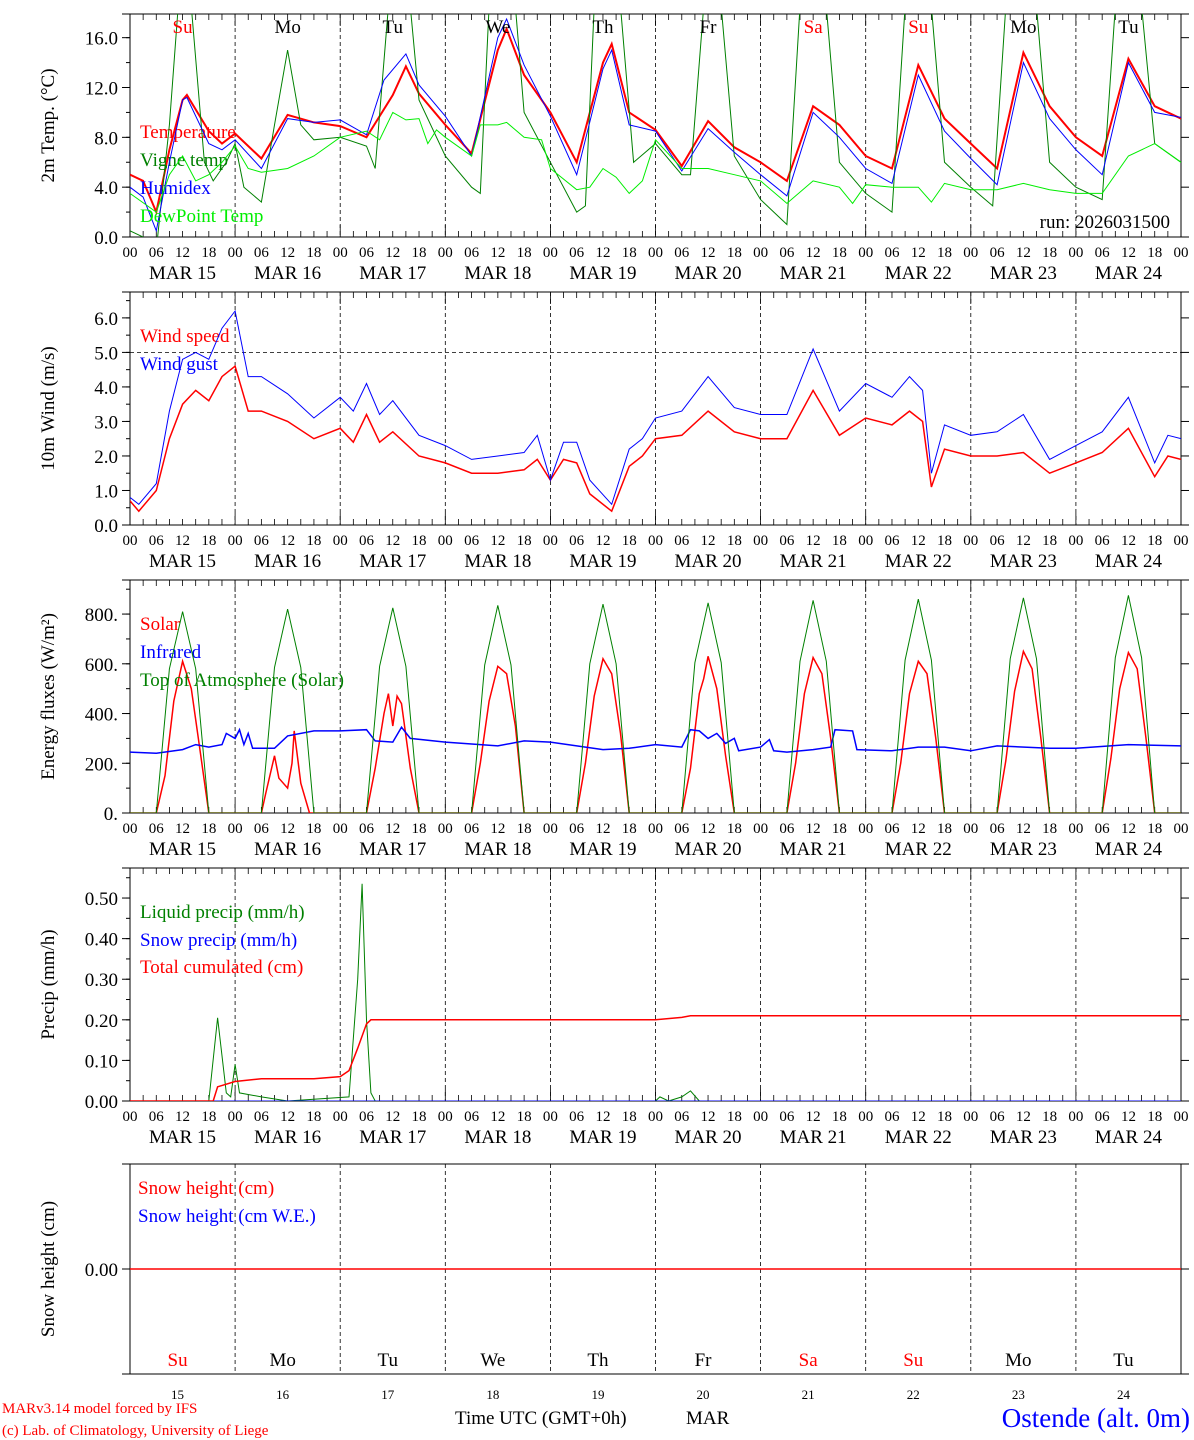 The height and width of the screenshot is (1440, 1194). Describe the element at coordinates (101, 899) in the screenshot. I see `y-tick-label: 0.50` at that location.